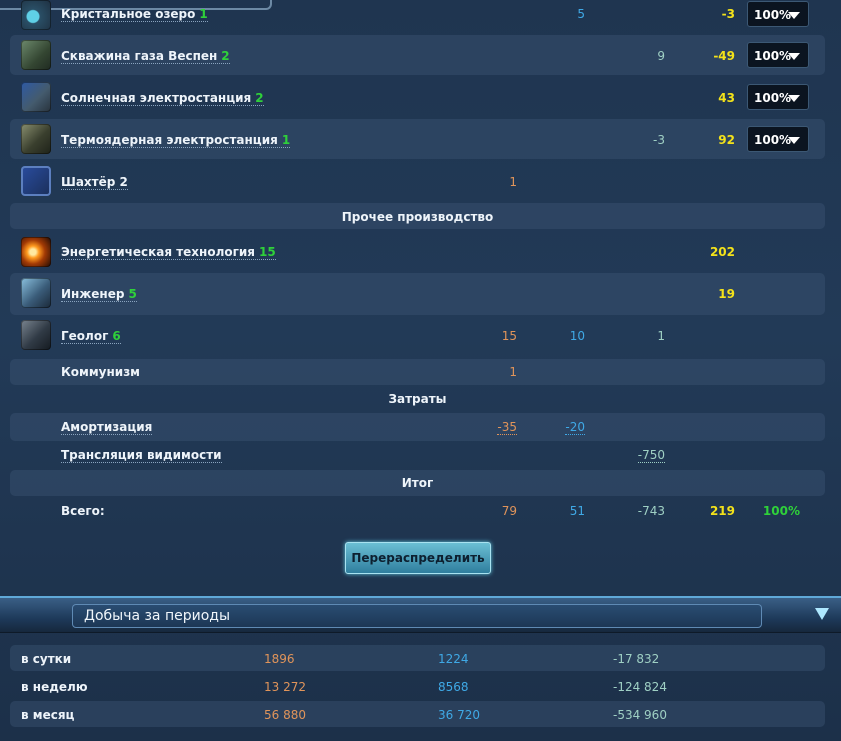 Image resolution: width=841 pixels, height=741 pixels. What do you see at coordinates (267, 252) in the screenshot?
I see `tech-level: 15` at bounding box center [267, 252].